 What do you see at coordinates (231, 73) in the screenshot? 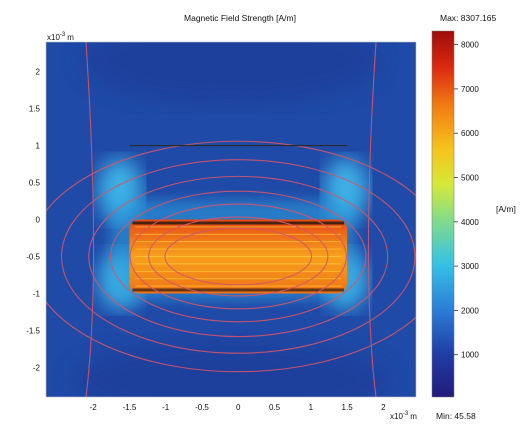
I see `low-field-top` at bounding box center [231, 73].